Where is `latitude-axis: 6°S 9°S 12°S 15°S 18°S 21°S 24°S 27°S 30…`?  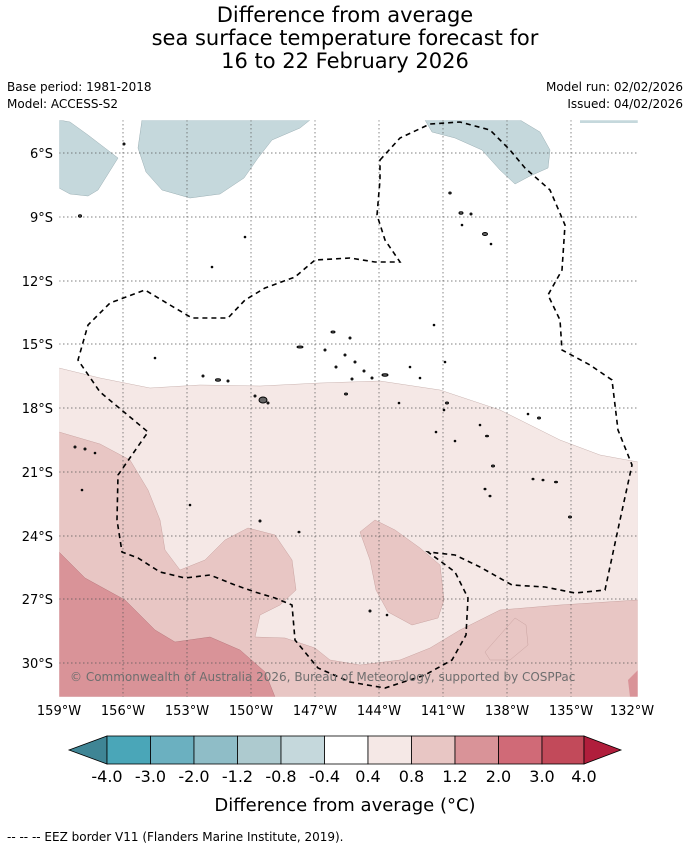
latitude-axis: 6°S 9°S 12°S 15°S 18°S 21°S 24°S 27°S 30… is located at coordinates (37, 409).